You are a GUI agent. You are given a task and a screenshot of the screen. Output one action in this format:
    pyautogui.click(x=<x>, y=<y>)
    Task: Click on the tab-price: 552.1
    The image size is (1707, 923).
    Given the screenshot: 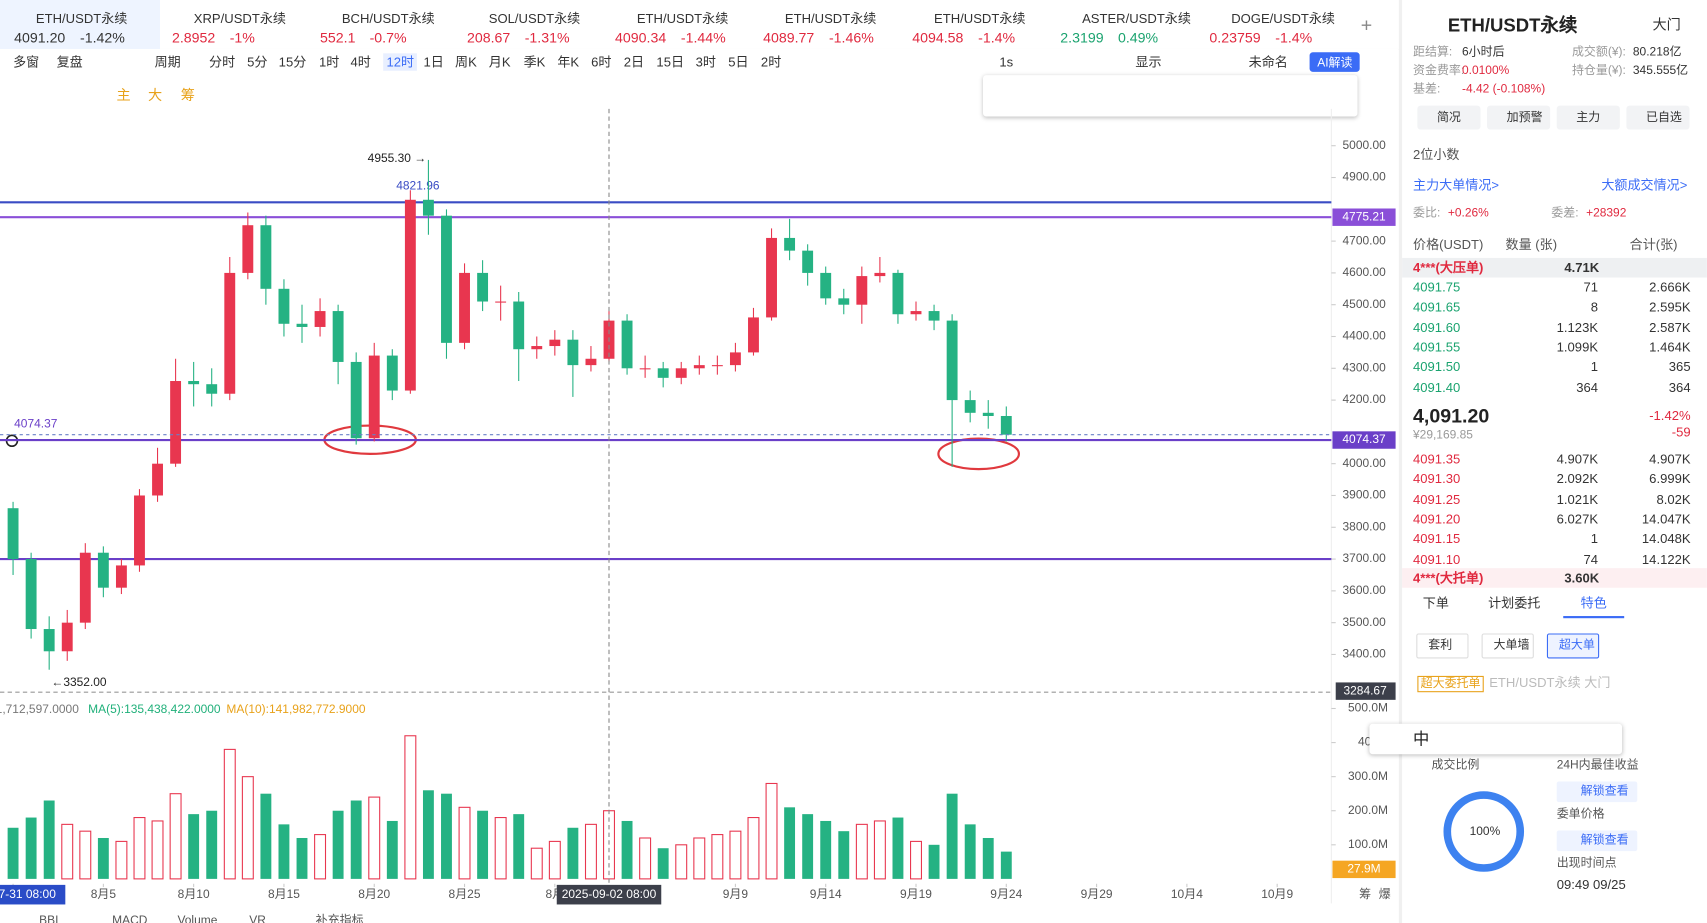 What is the action you would take?
    pyautogui.click(x=338, y=37)
    